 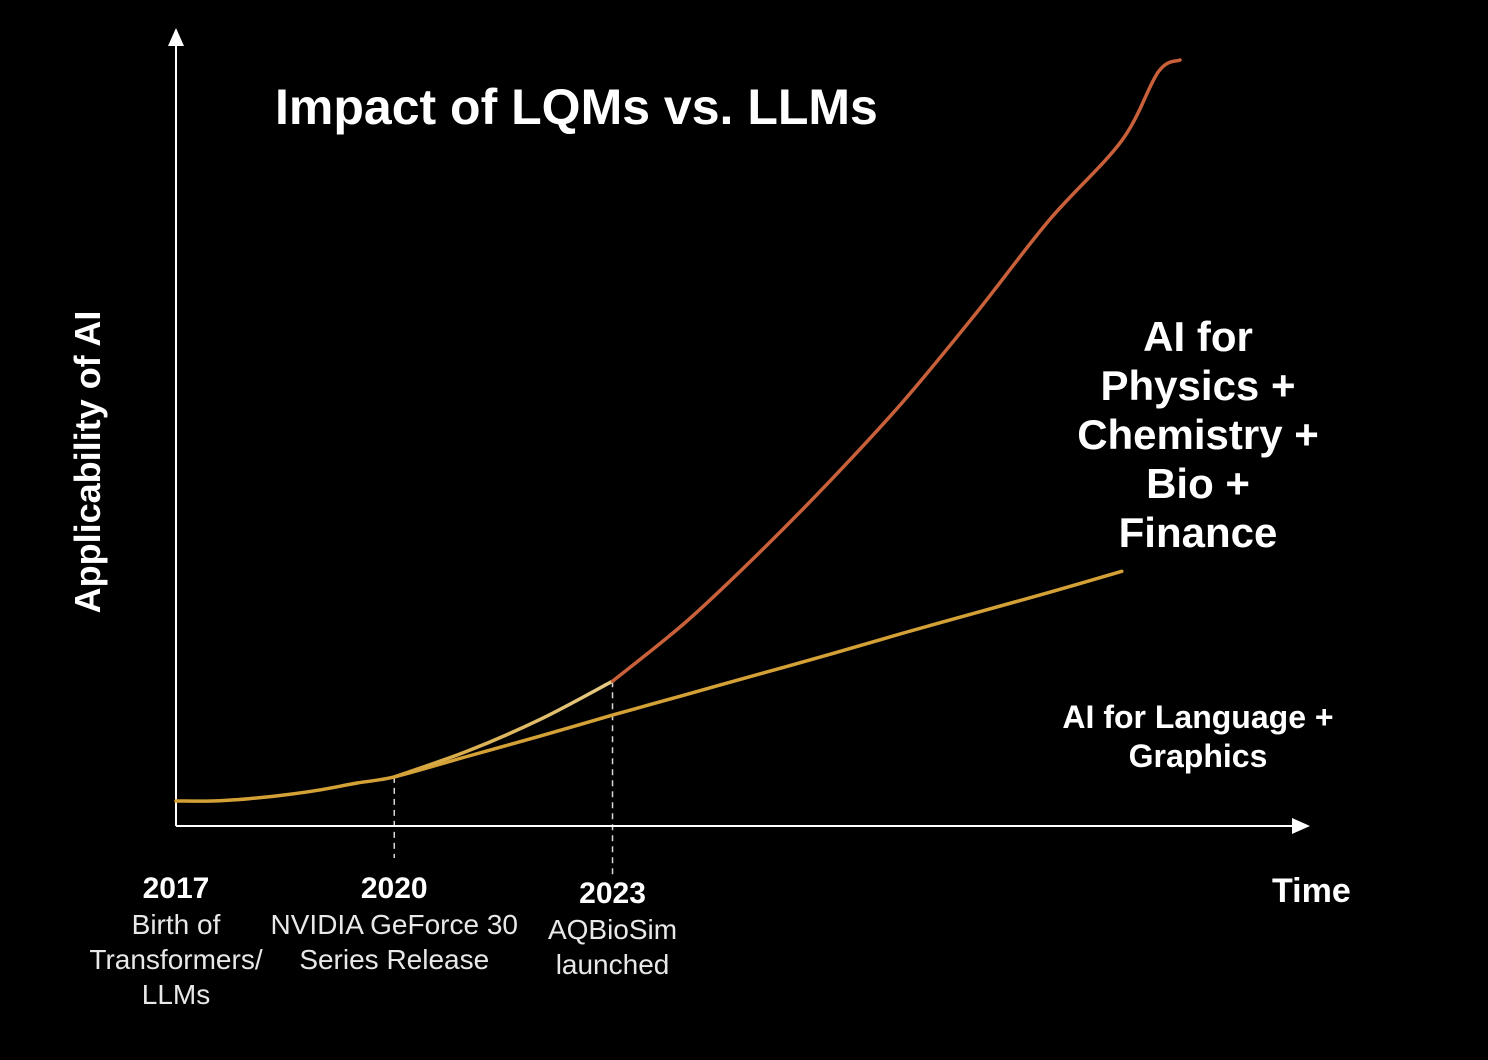 I want to click on series-line-language-graphics, so click(x=649, y=686).